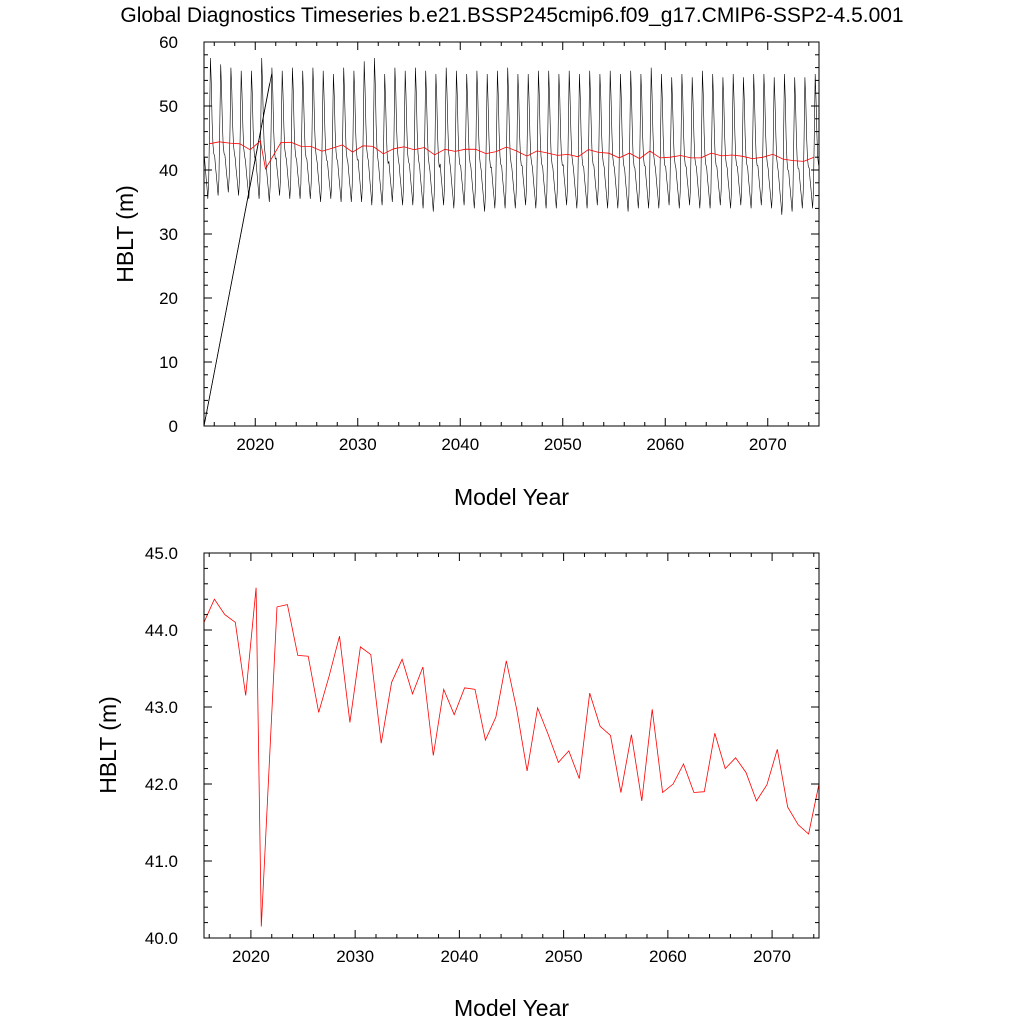 The height and width of the screenshot is (1024, 1024). What do you see at coordinates (161, 553) in the screenshot?
I see `y-tick-label: 45.0` at bounding box center [161, 553].